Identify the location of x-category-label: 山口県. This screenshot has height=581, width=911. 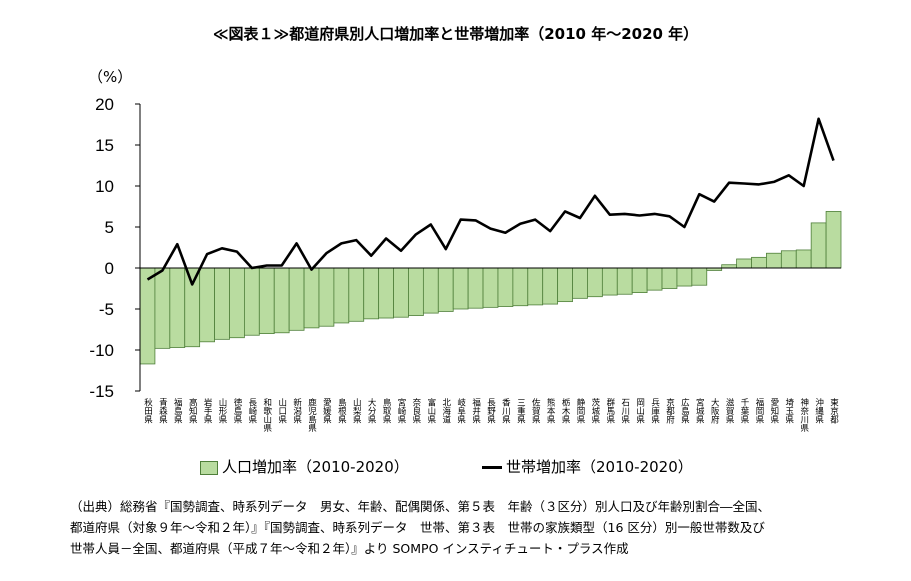
(282, 410).